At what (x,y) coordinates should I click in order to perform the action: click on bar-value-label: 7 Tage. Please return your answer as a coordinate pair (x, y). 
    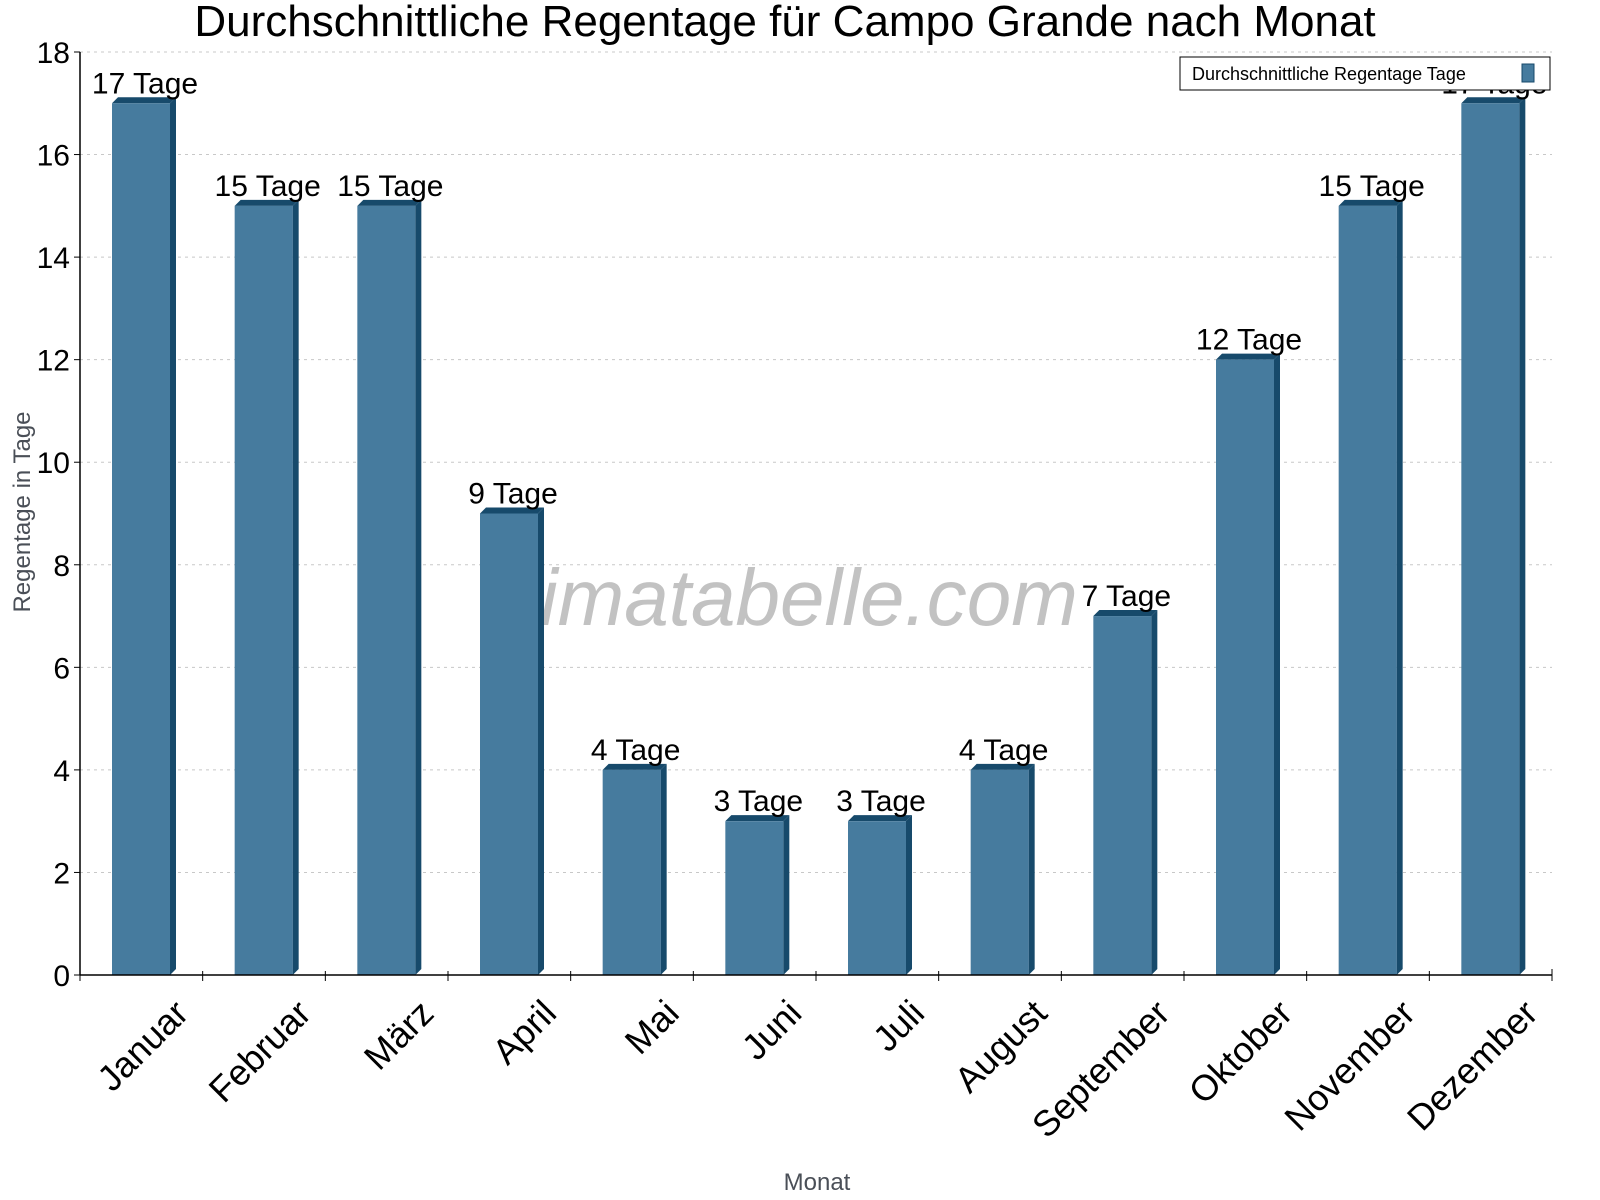
    Looking at the image, I should click on (1127, 596).